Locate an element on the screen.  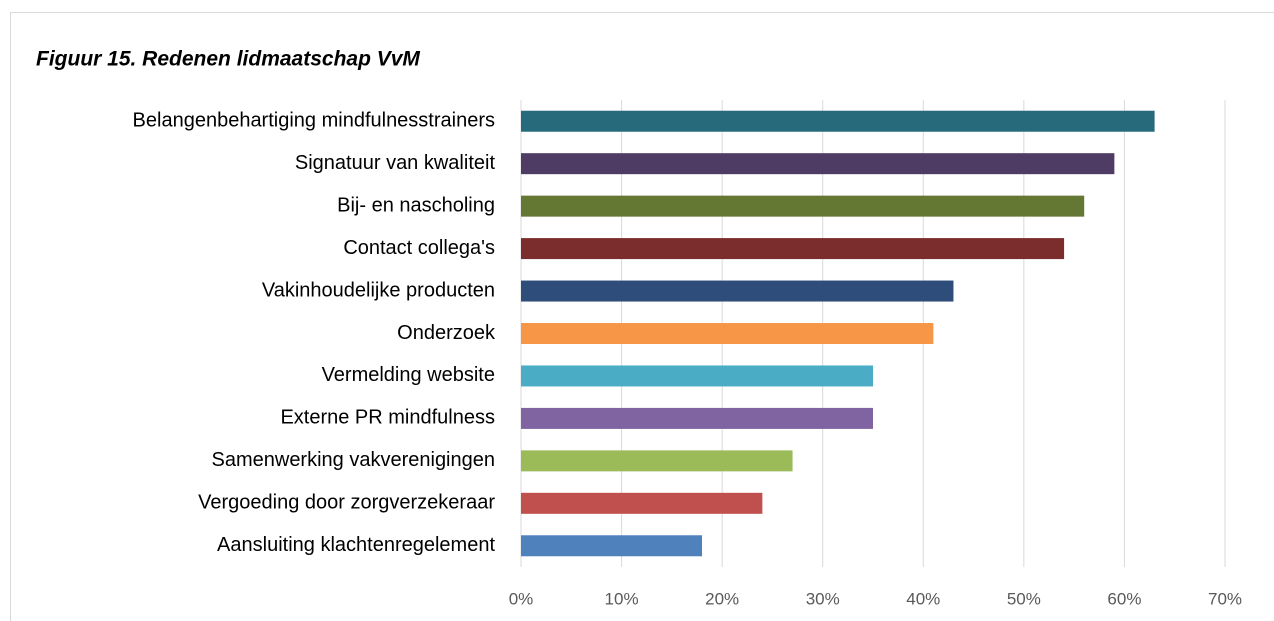
y-tick-label: Belangenbehartiging mindfulnesstrainers is located at coordinates (314, 121).